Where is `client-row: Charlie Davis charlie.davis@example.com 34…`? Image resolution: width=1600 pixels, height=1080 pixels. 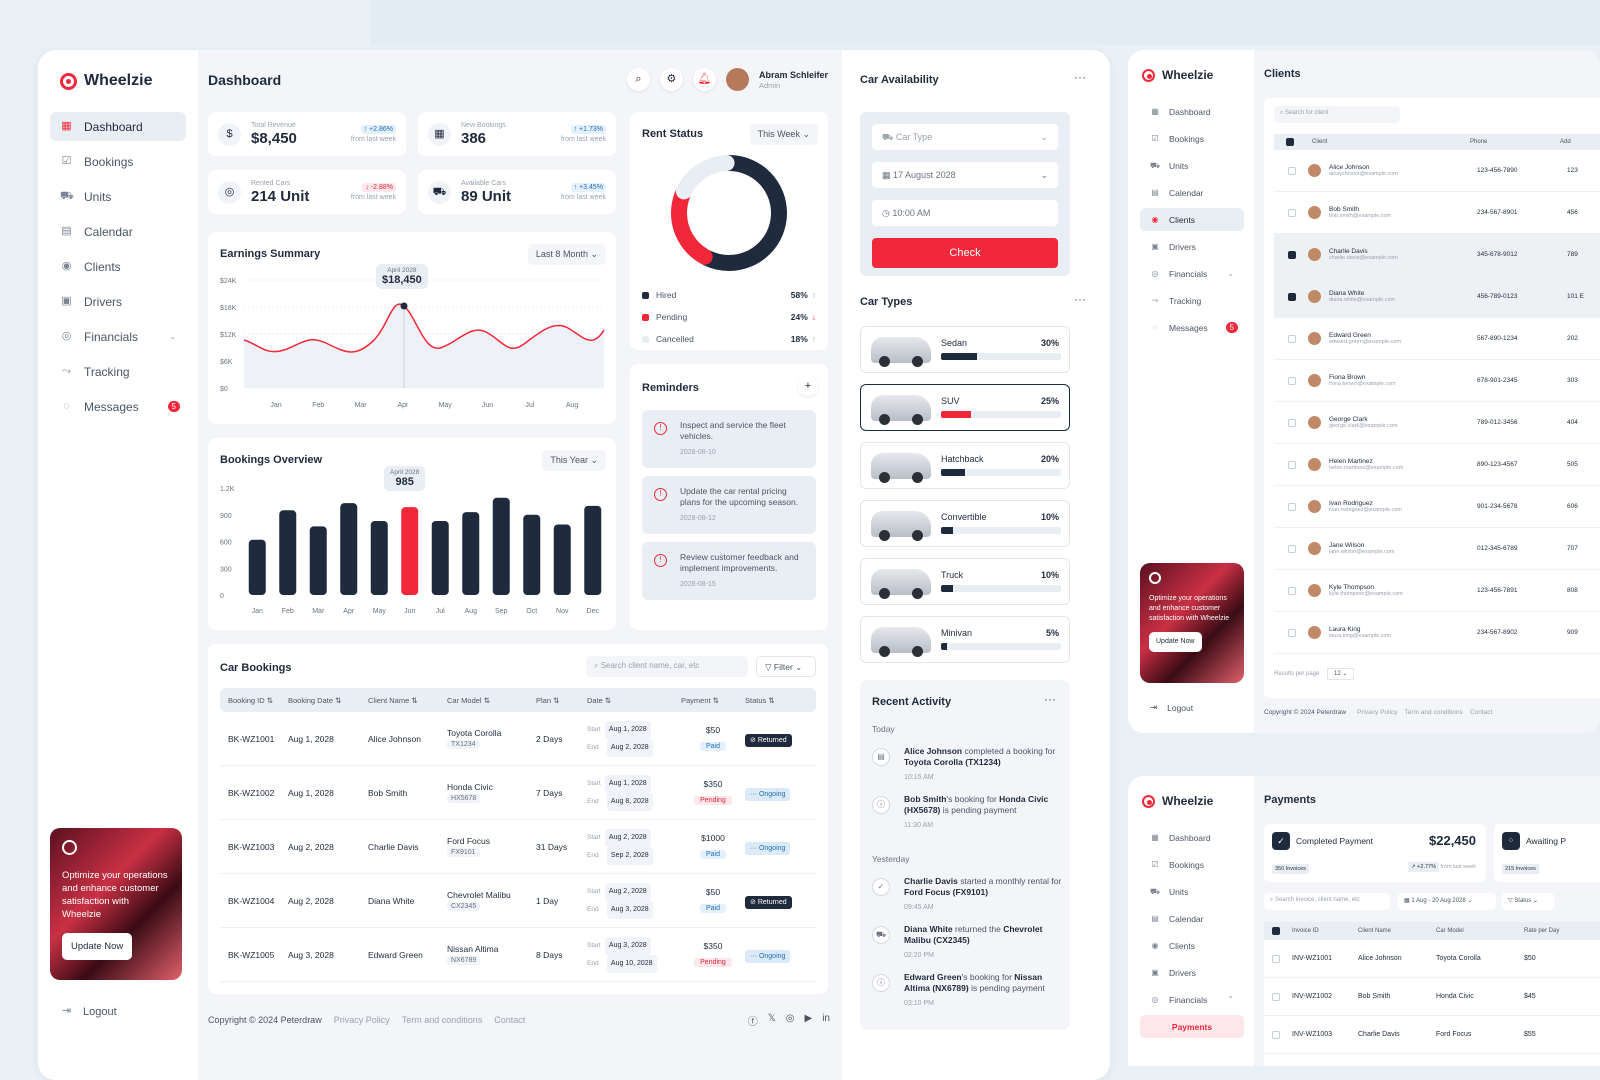 client-row: Charlie Davis charlie.davis@example.com 34… is located at coordinates (1437, 255).